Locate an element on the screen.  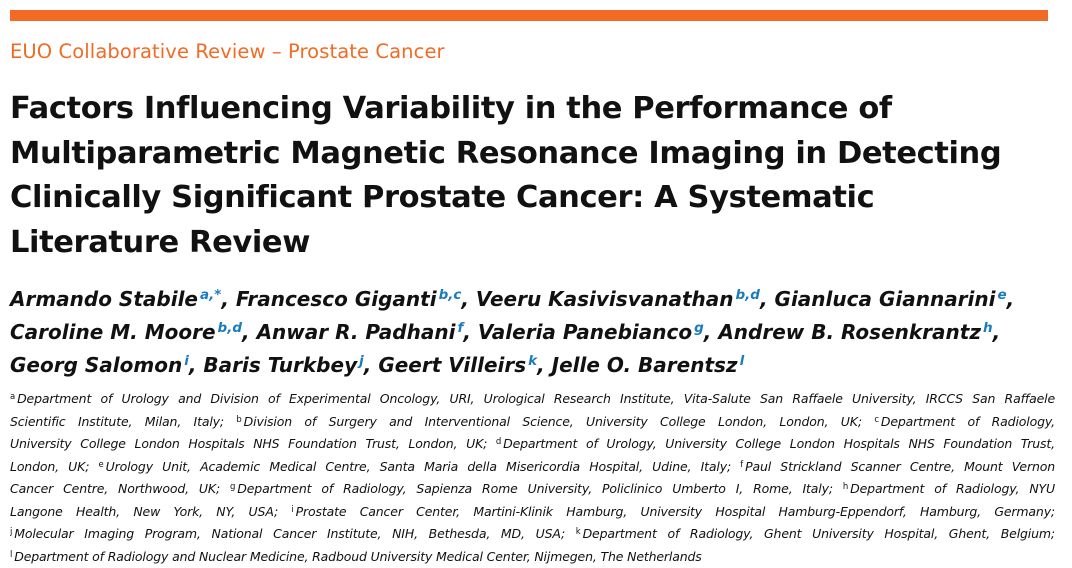
author-name: Francesco Giganti is located at coordinates (336, 299).